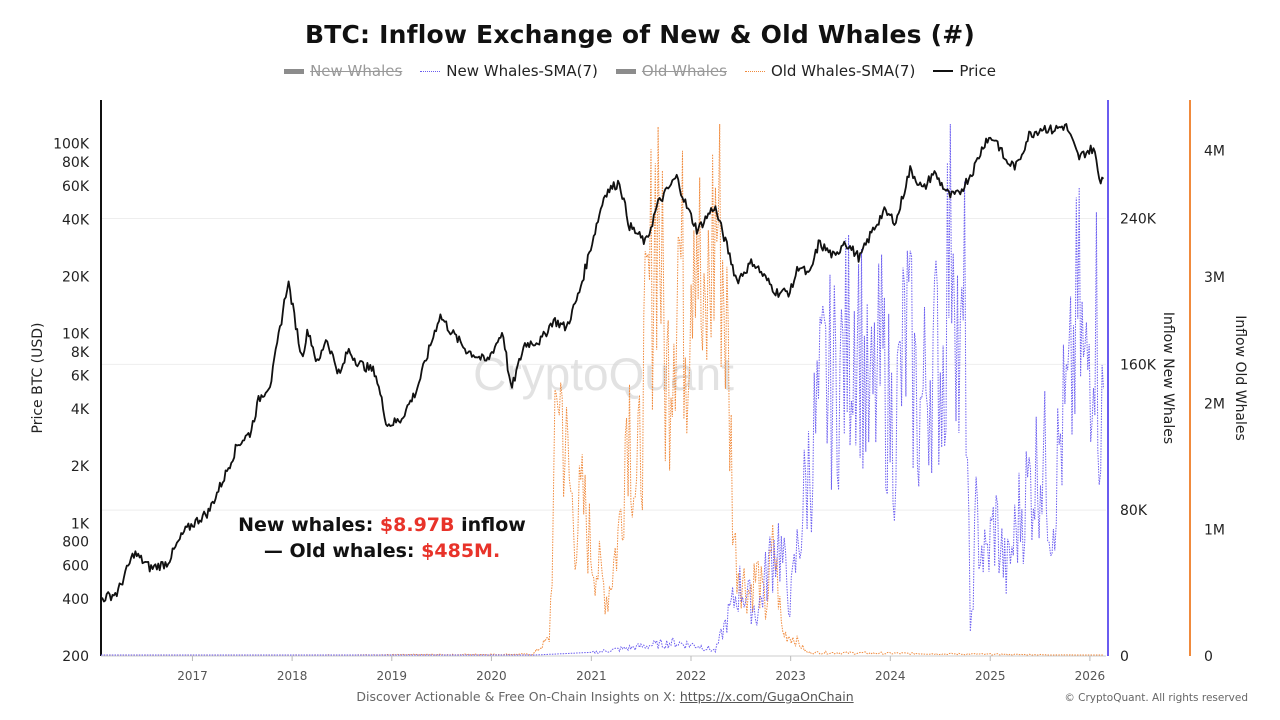 The image size is (1280, 720). Describe the element at coordinates (977, 71) in the screenshot. I see `legend-label-price: Price` at that location.